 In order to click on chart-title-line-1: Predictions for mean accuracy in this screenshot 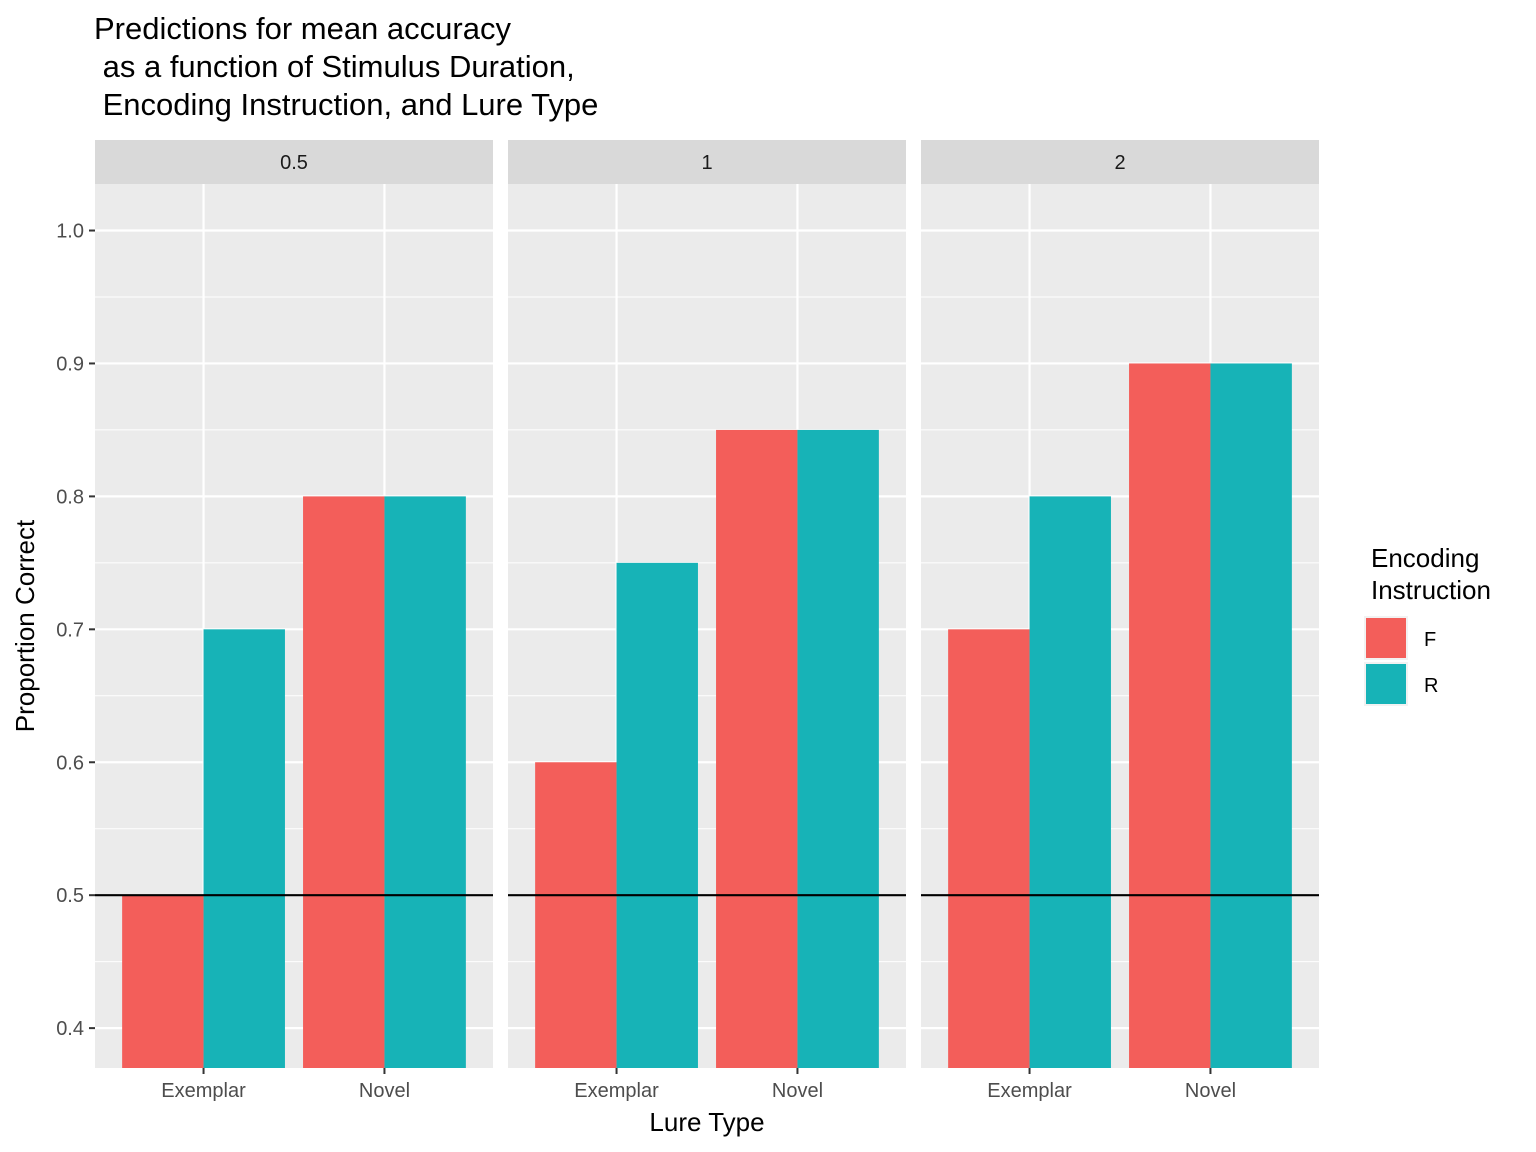, I will do `click(302, 28)`.